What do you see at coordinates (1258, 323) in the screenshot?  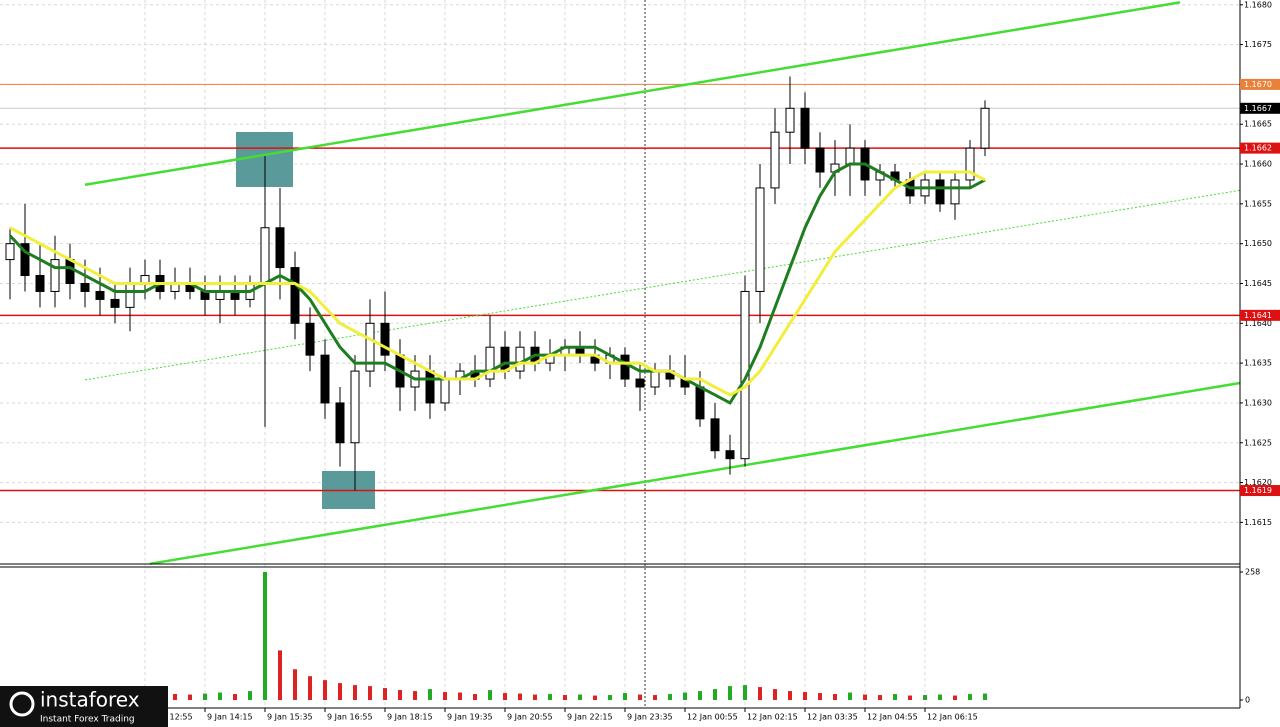 I see `y-tick-label: 1.1640` at bounding box center [1258, 323].